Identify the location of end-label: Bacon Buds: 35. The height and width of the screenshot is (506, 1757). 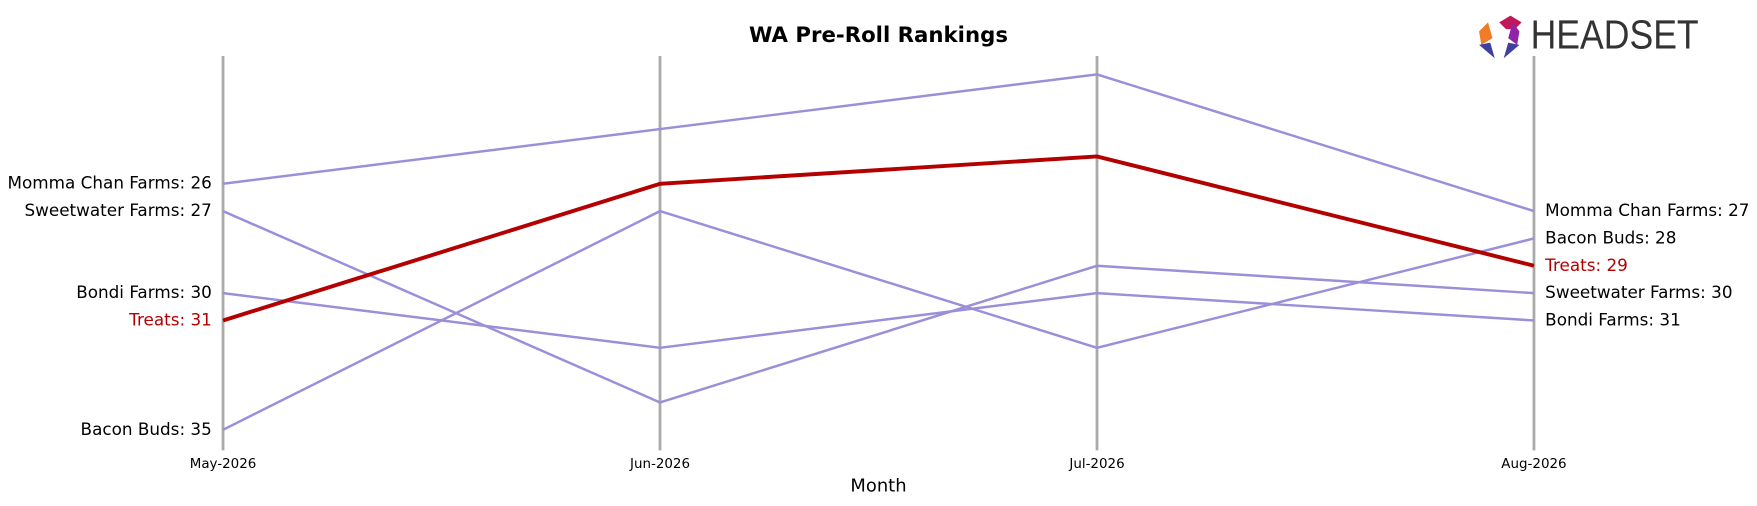
(146, 429).